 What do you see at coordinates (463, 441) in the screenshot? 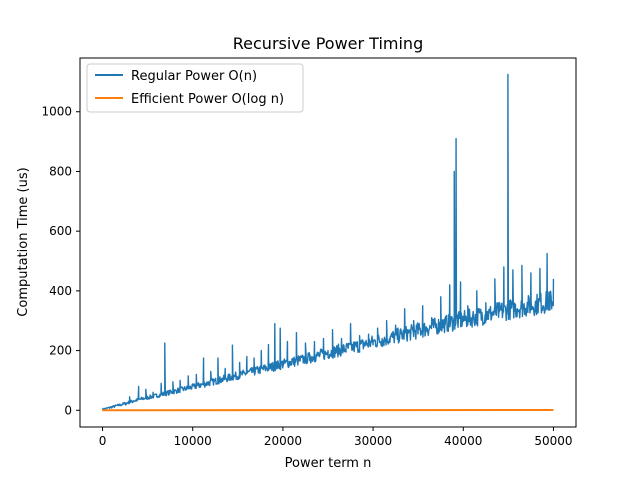
I see `x-tick-label: 40000` at bounding box center [463, 441].